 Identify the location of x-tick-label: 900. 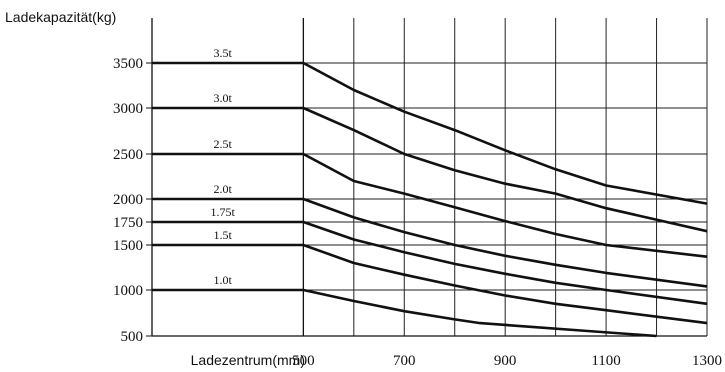
(505, 361).